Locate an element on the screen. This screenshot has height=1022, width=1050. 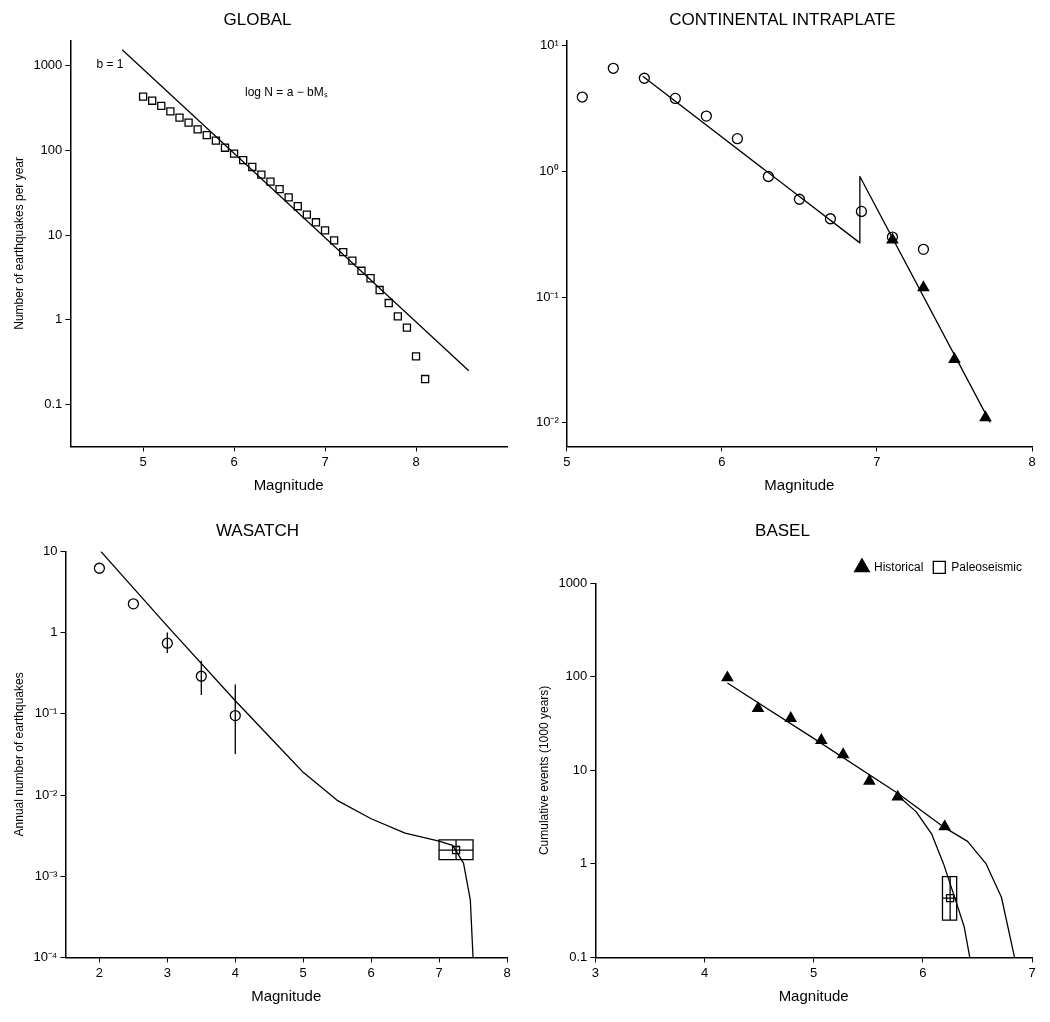
annotation: b = 1 is located at coordinates (110, 64).